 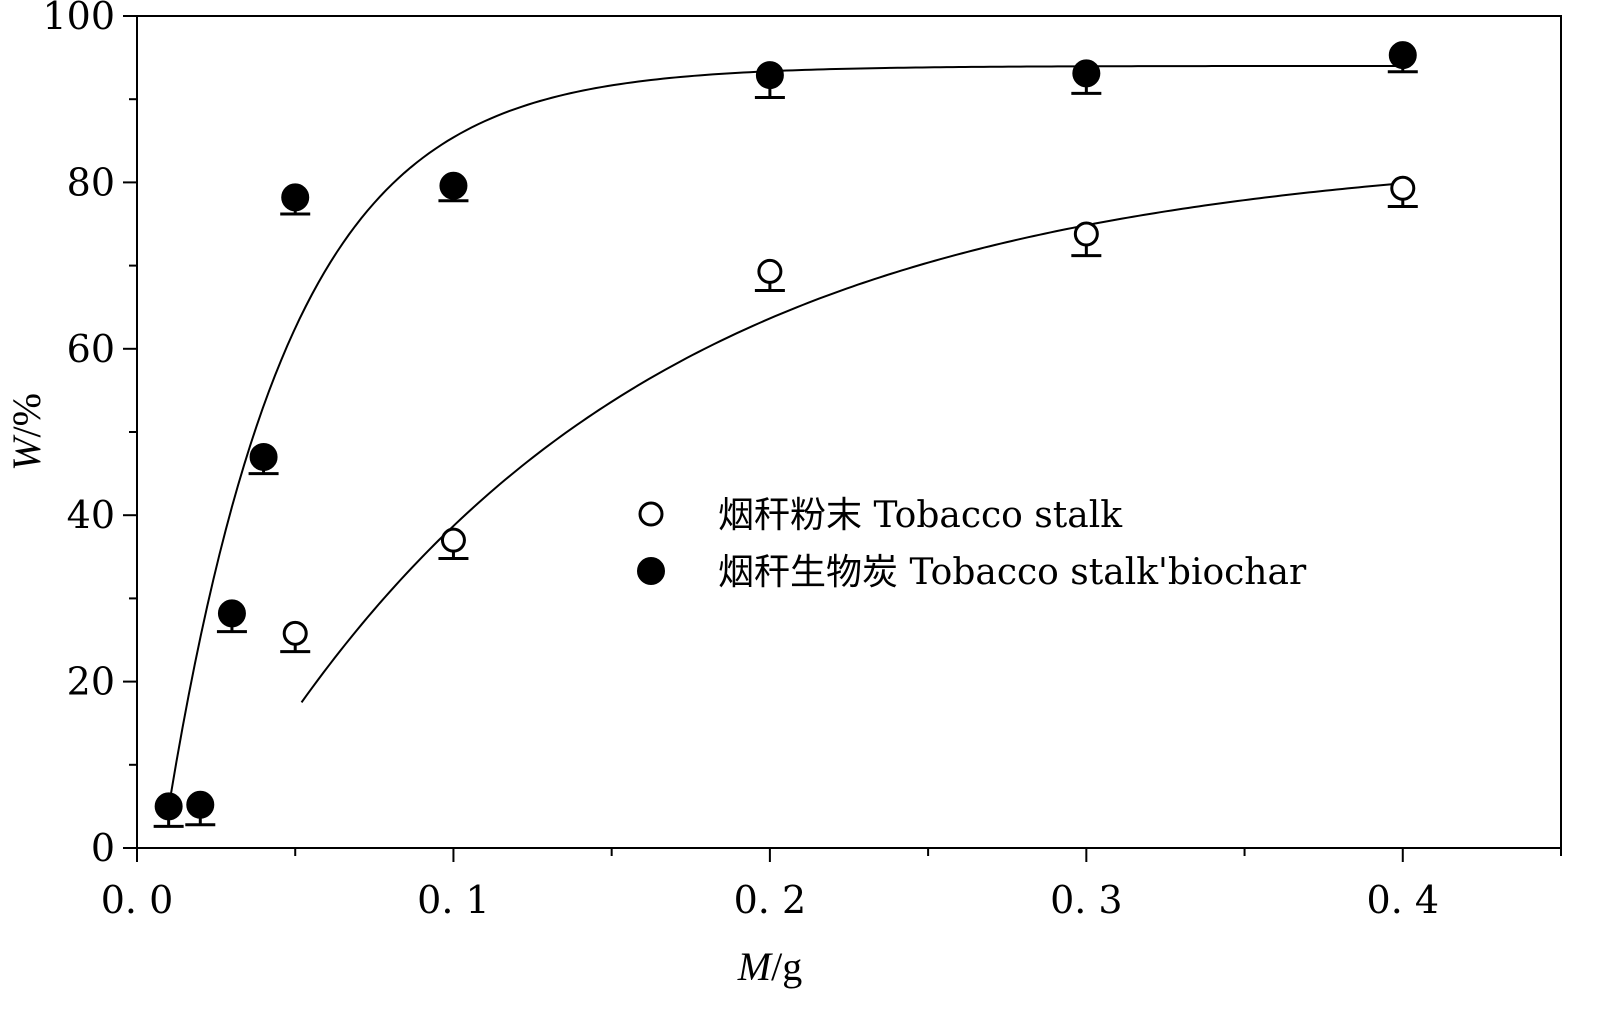 What do you see at coordinates (1403, 900) in the screenshot?
I see `x-tick-label: 0. 4` at bounding box center [1403, 900].